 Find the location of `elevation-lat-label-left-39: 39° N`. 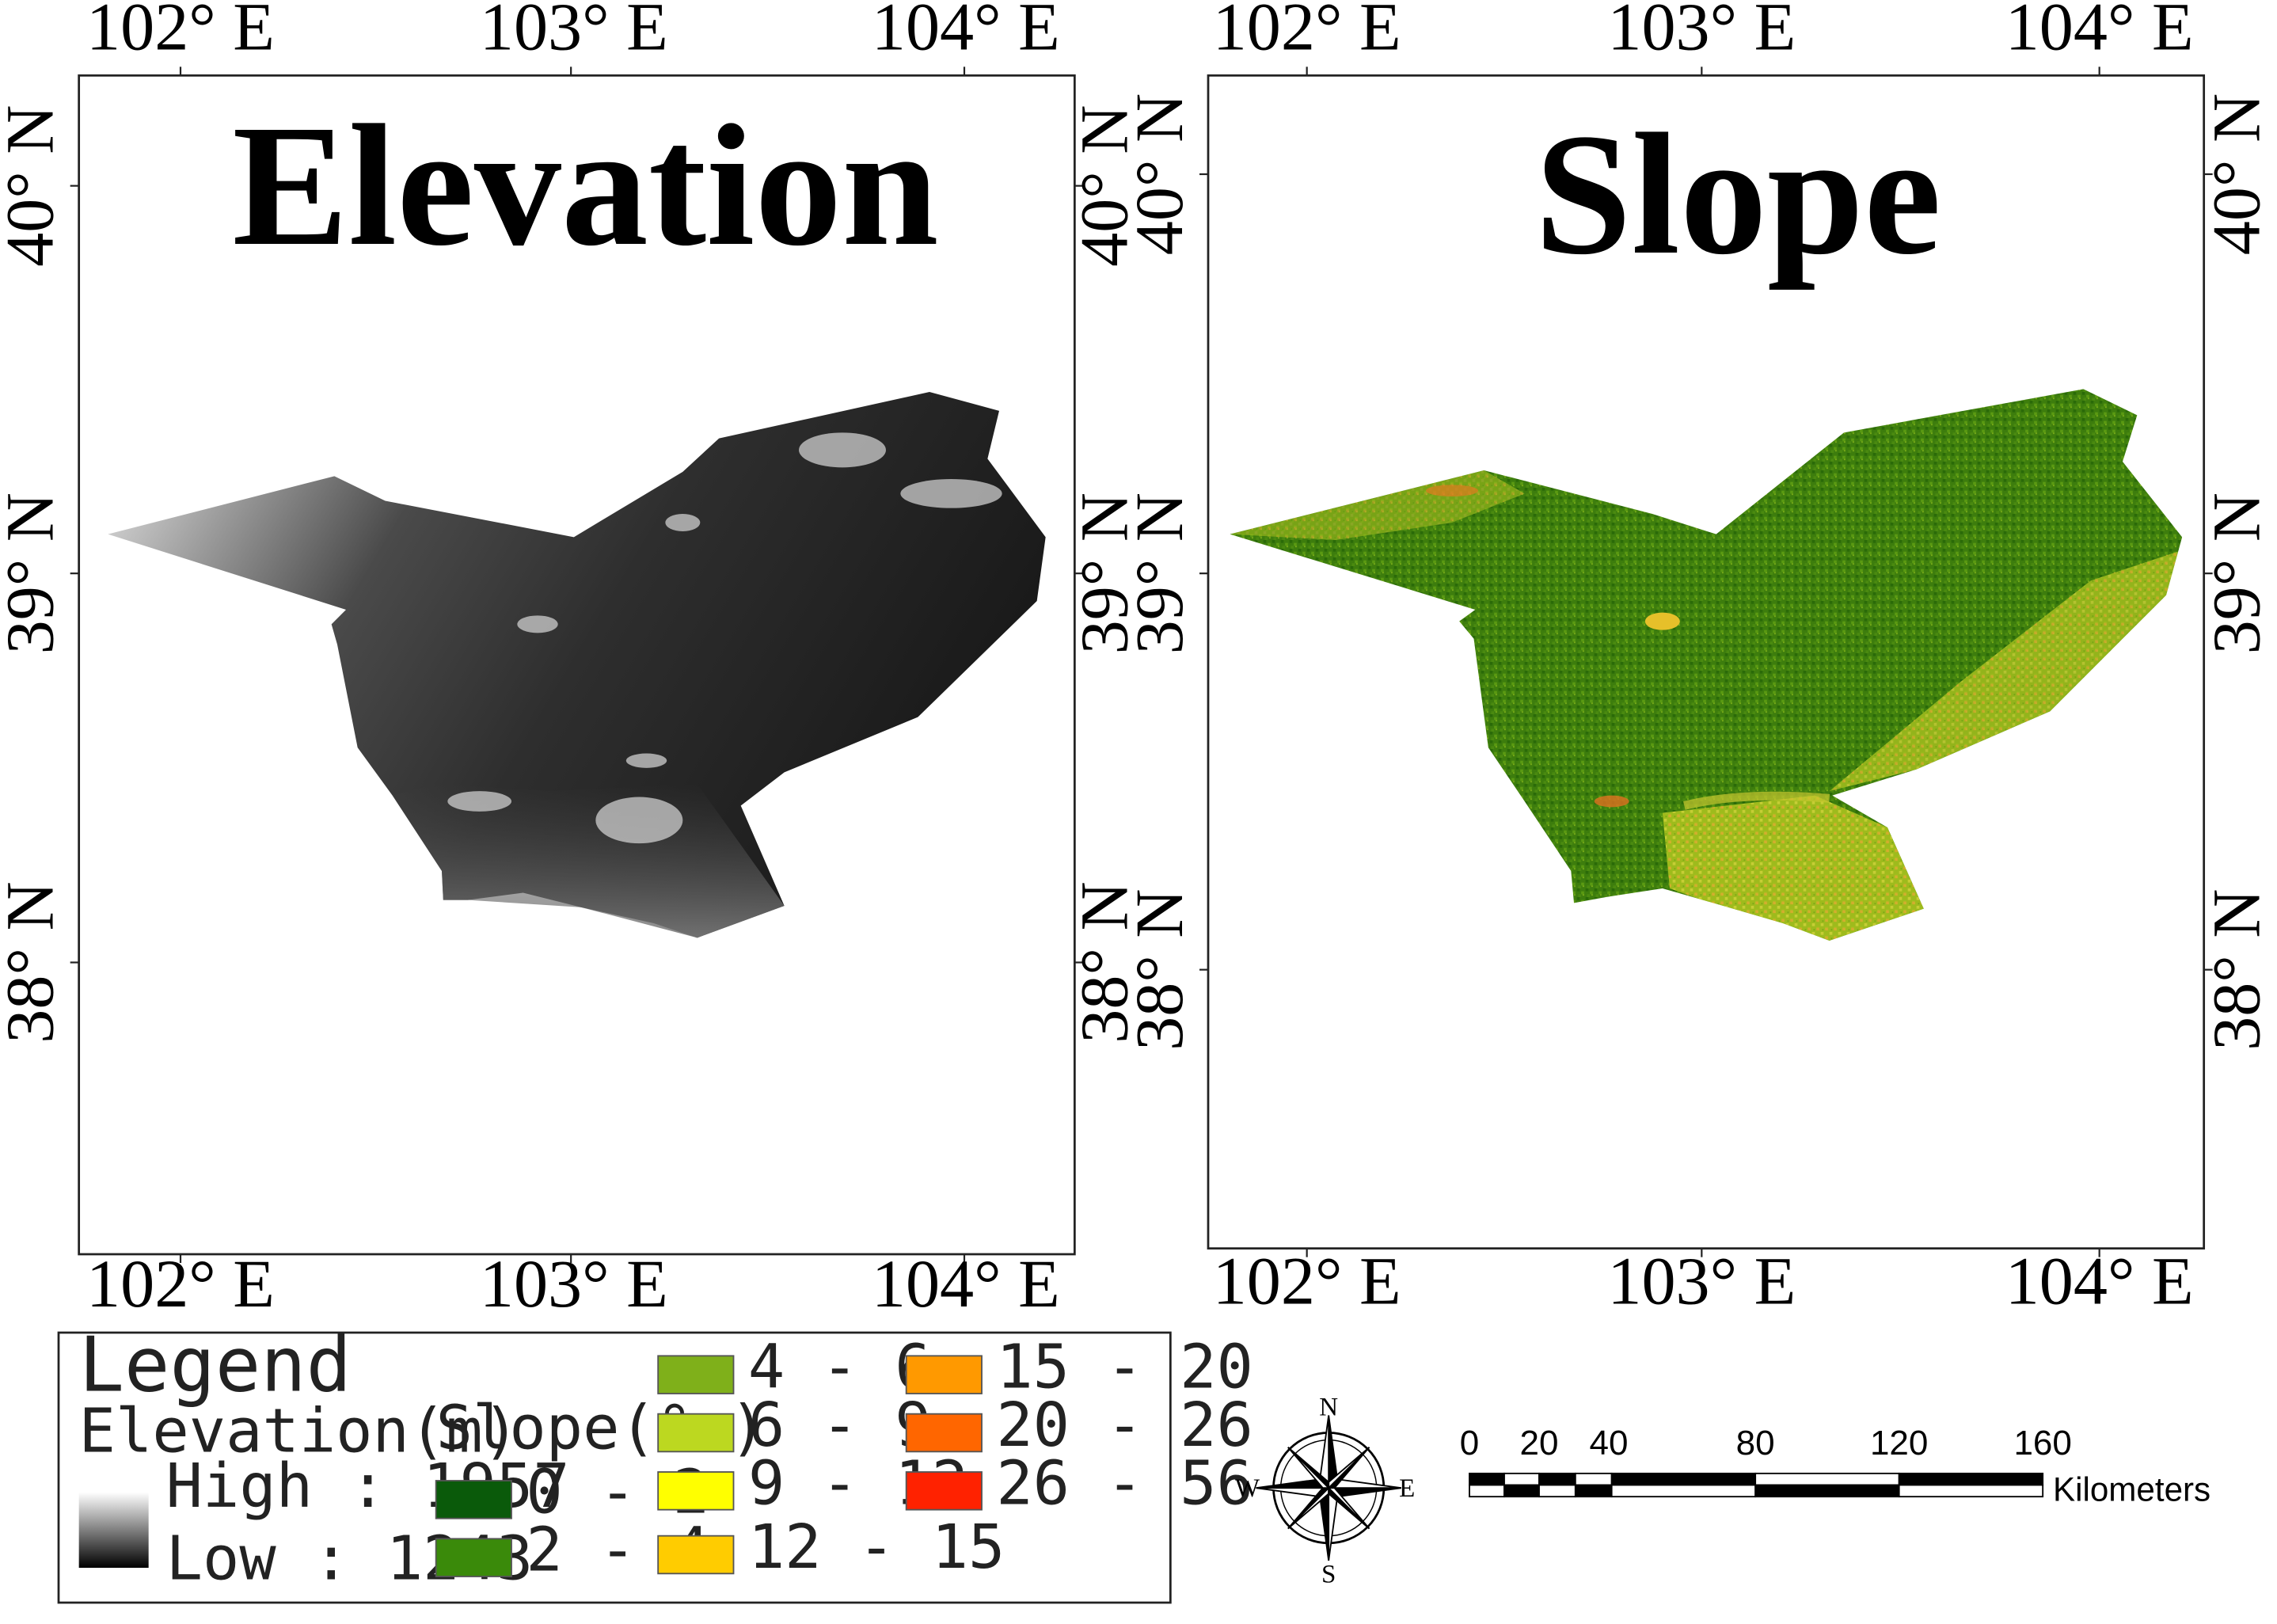

elevation-lat-label-left-39: 39° N is located at coordinates (34, 573).